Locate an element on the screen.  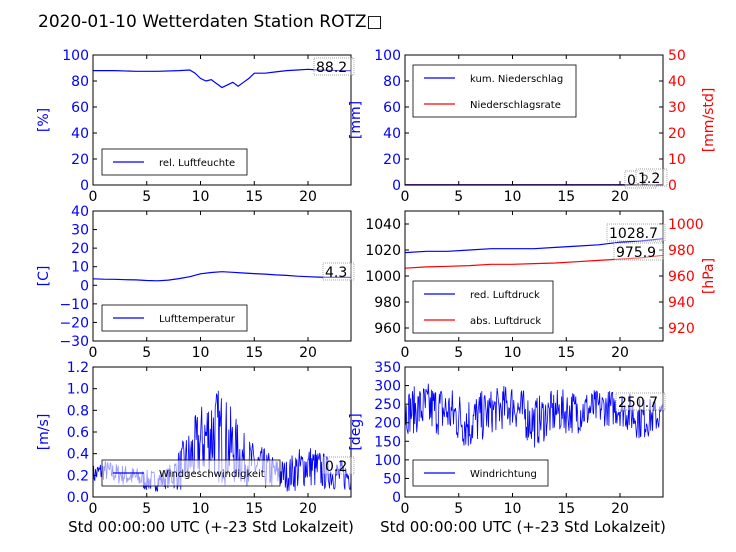
y-tick-label: 1040 is located at coordinates (383, 225).